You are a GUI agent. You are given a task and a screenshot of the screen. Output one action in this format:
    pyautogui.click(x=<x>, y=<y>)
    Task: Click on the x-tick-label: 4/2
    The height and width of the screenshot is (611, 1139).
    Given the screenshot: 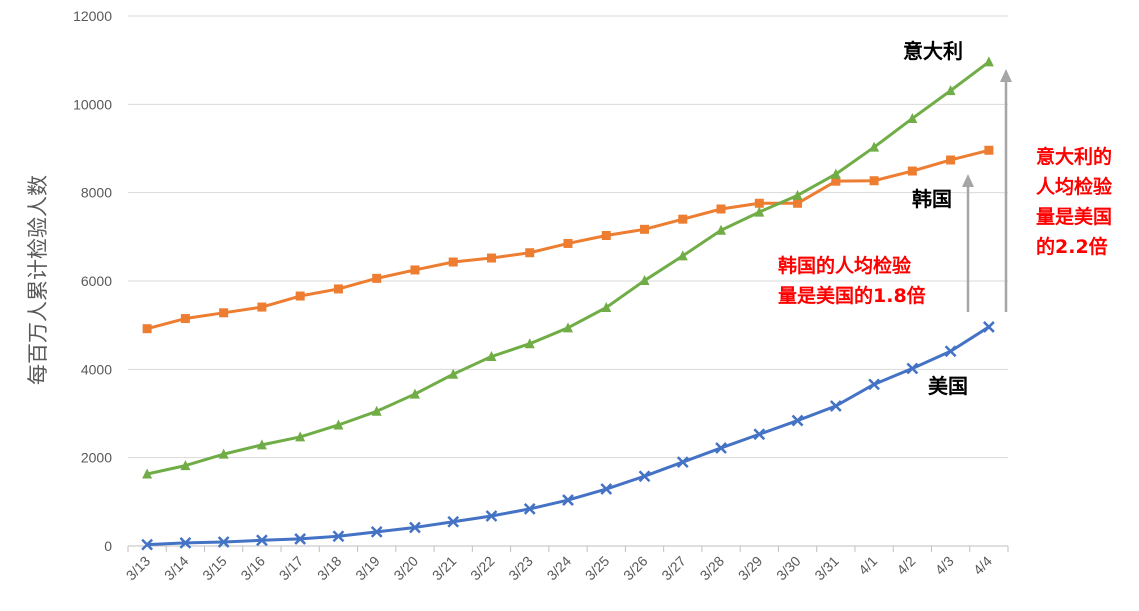 What is the action you would take?
    pyautogui.click(x=905, y=565)
    